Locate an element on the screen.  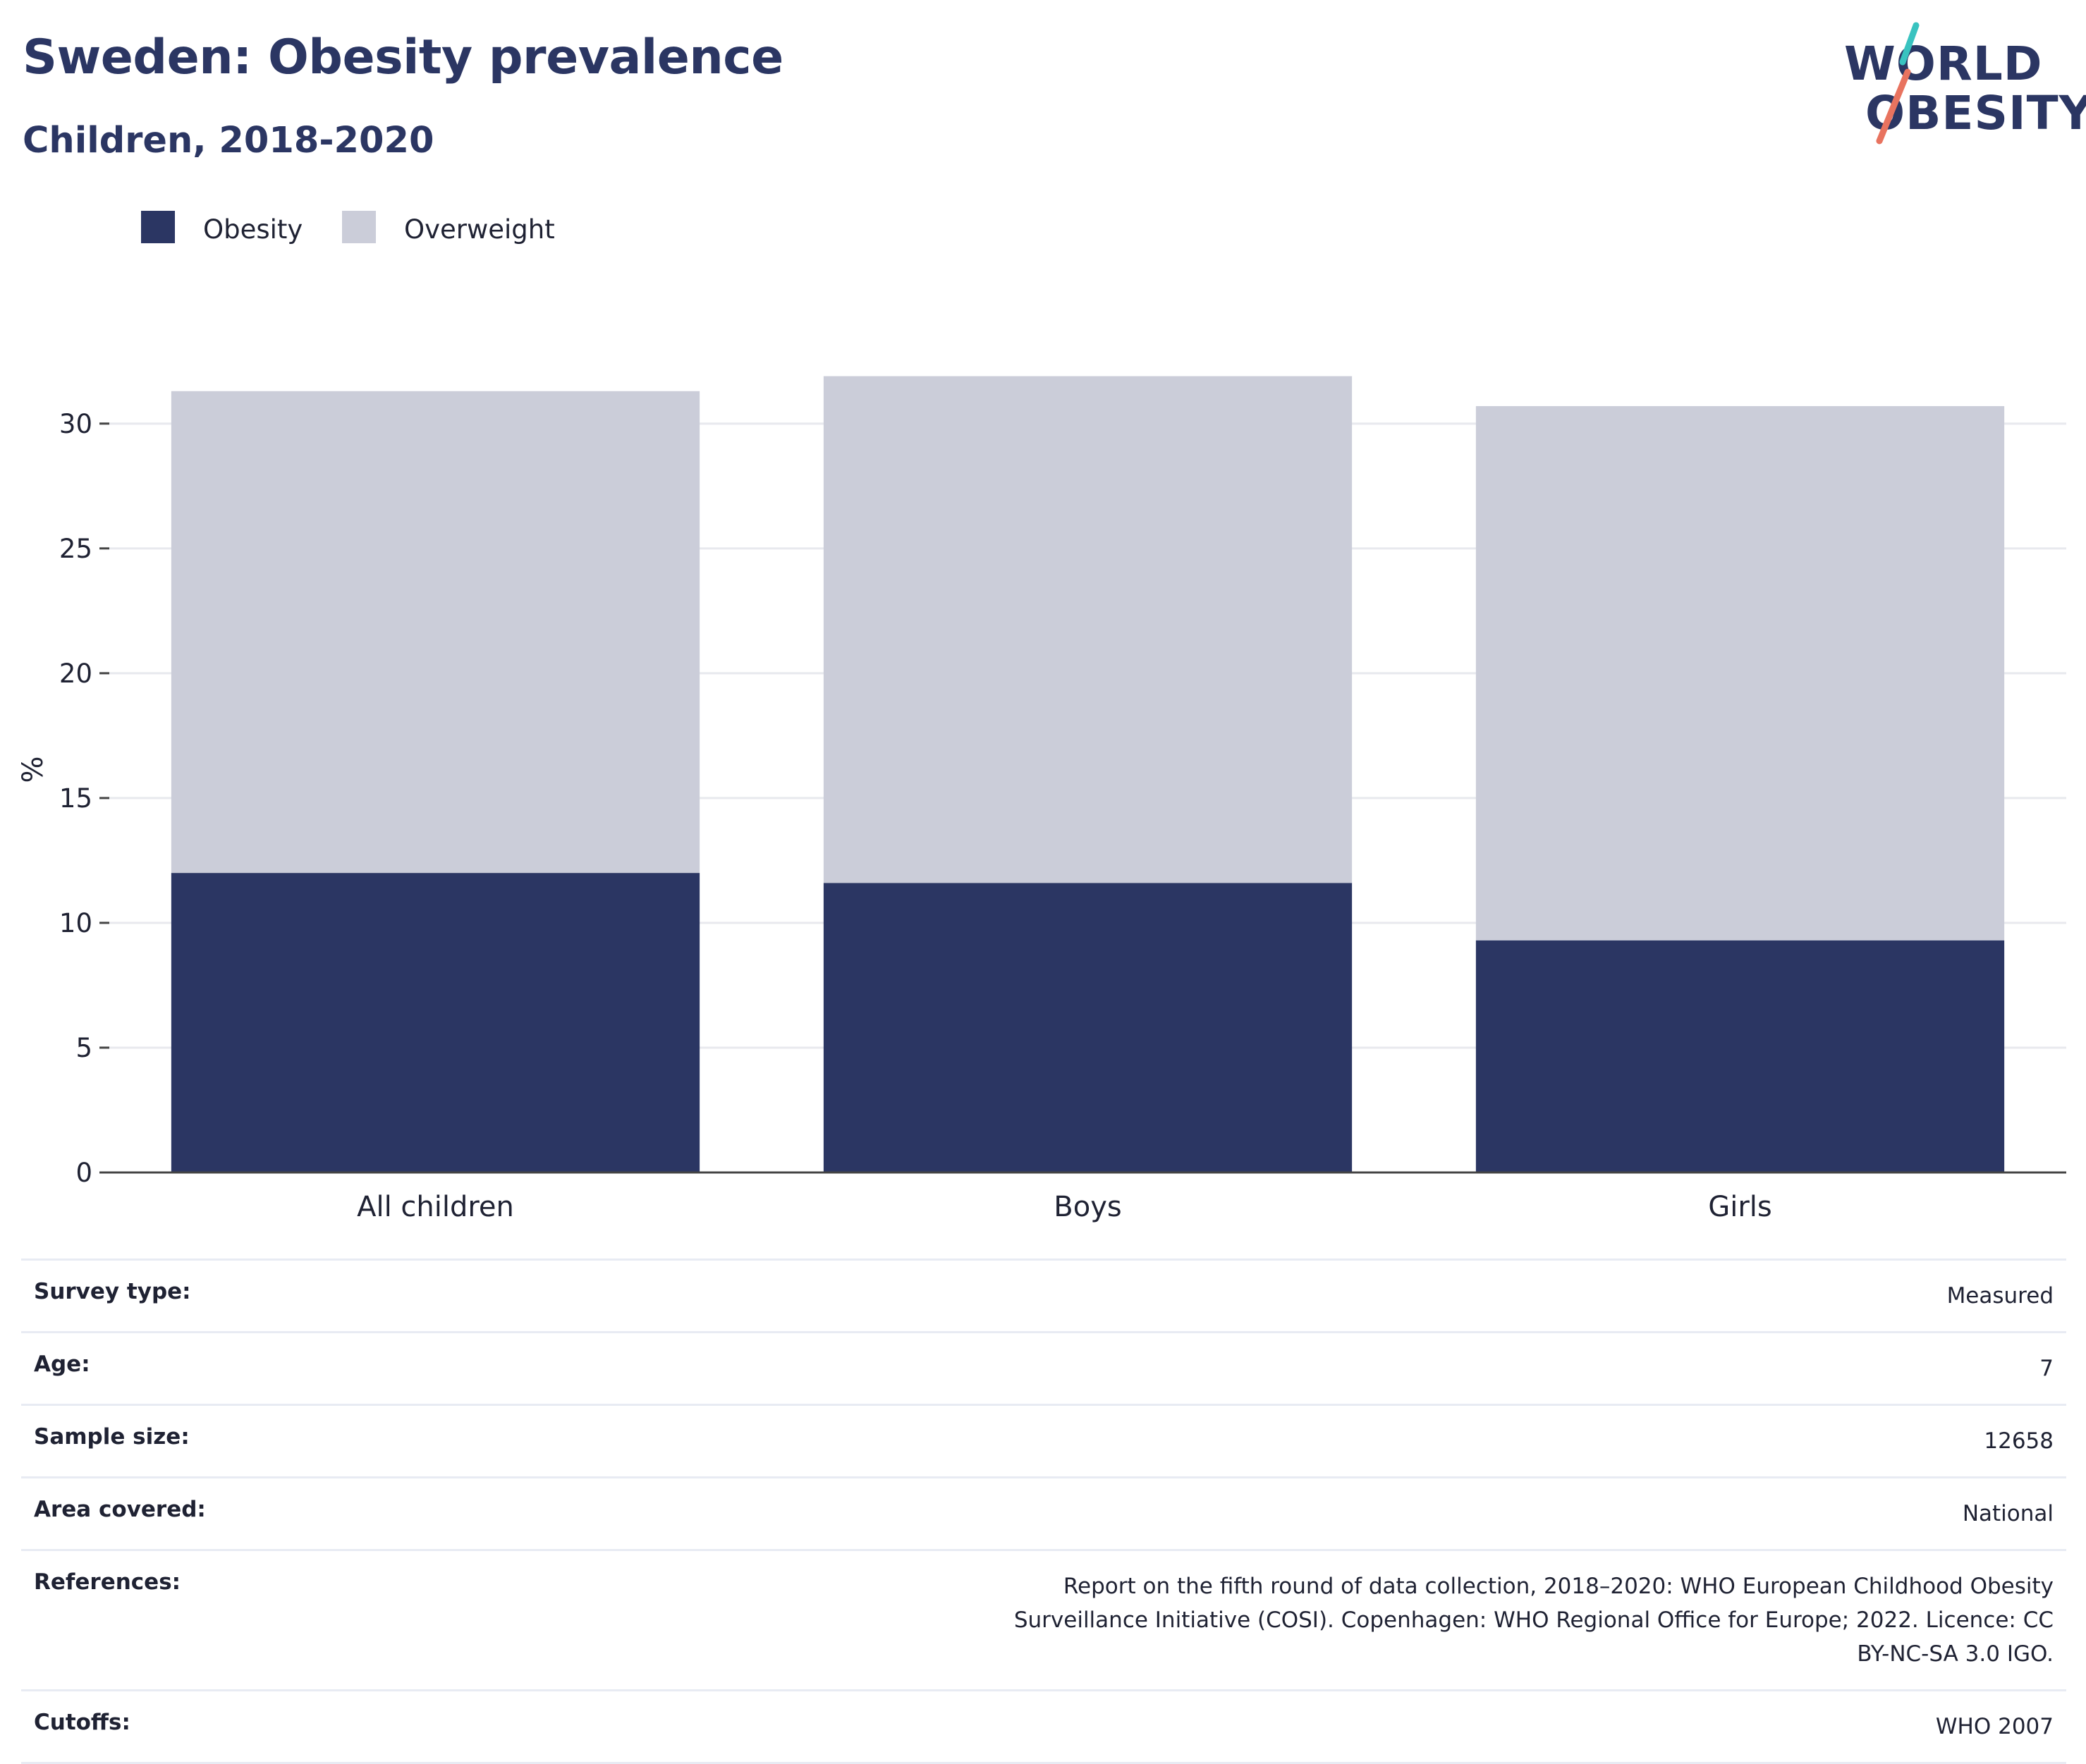
info-value: 7 is located at coordinates (2046, 1368).